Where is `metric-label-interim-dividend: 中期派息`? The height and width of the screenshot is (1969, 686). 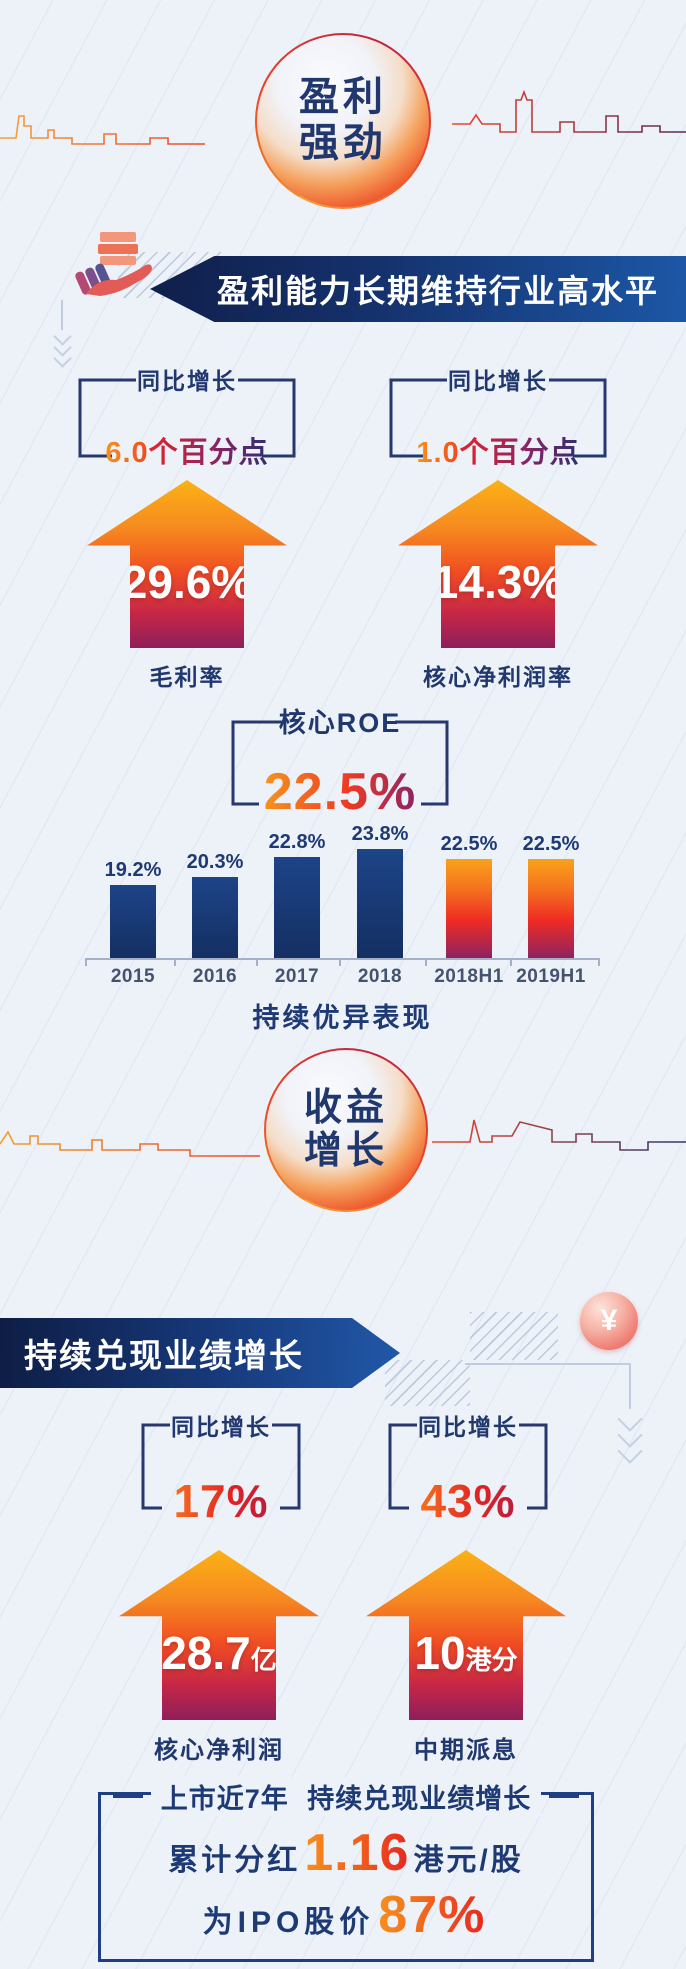
metric-label-interim-dividend: 中期派息 is located at coordinates (466, 1750).